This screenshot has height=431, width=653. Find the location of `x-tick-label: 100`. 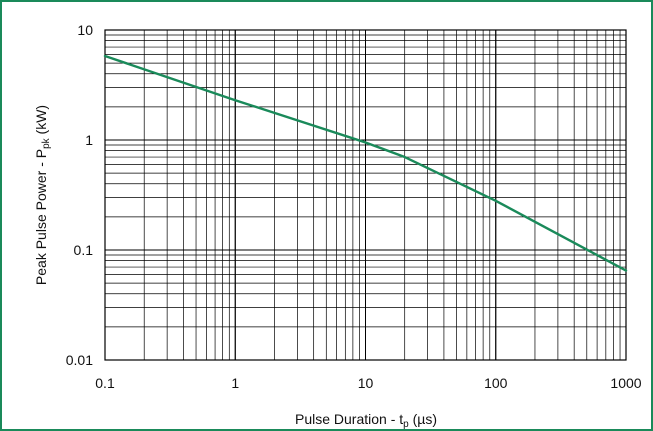

x-tick-label: 100 is located at coordinates (496, 383).